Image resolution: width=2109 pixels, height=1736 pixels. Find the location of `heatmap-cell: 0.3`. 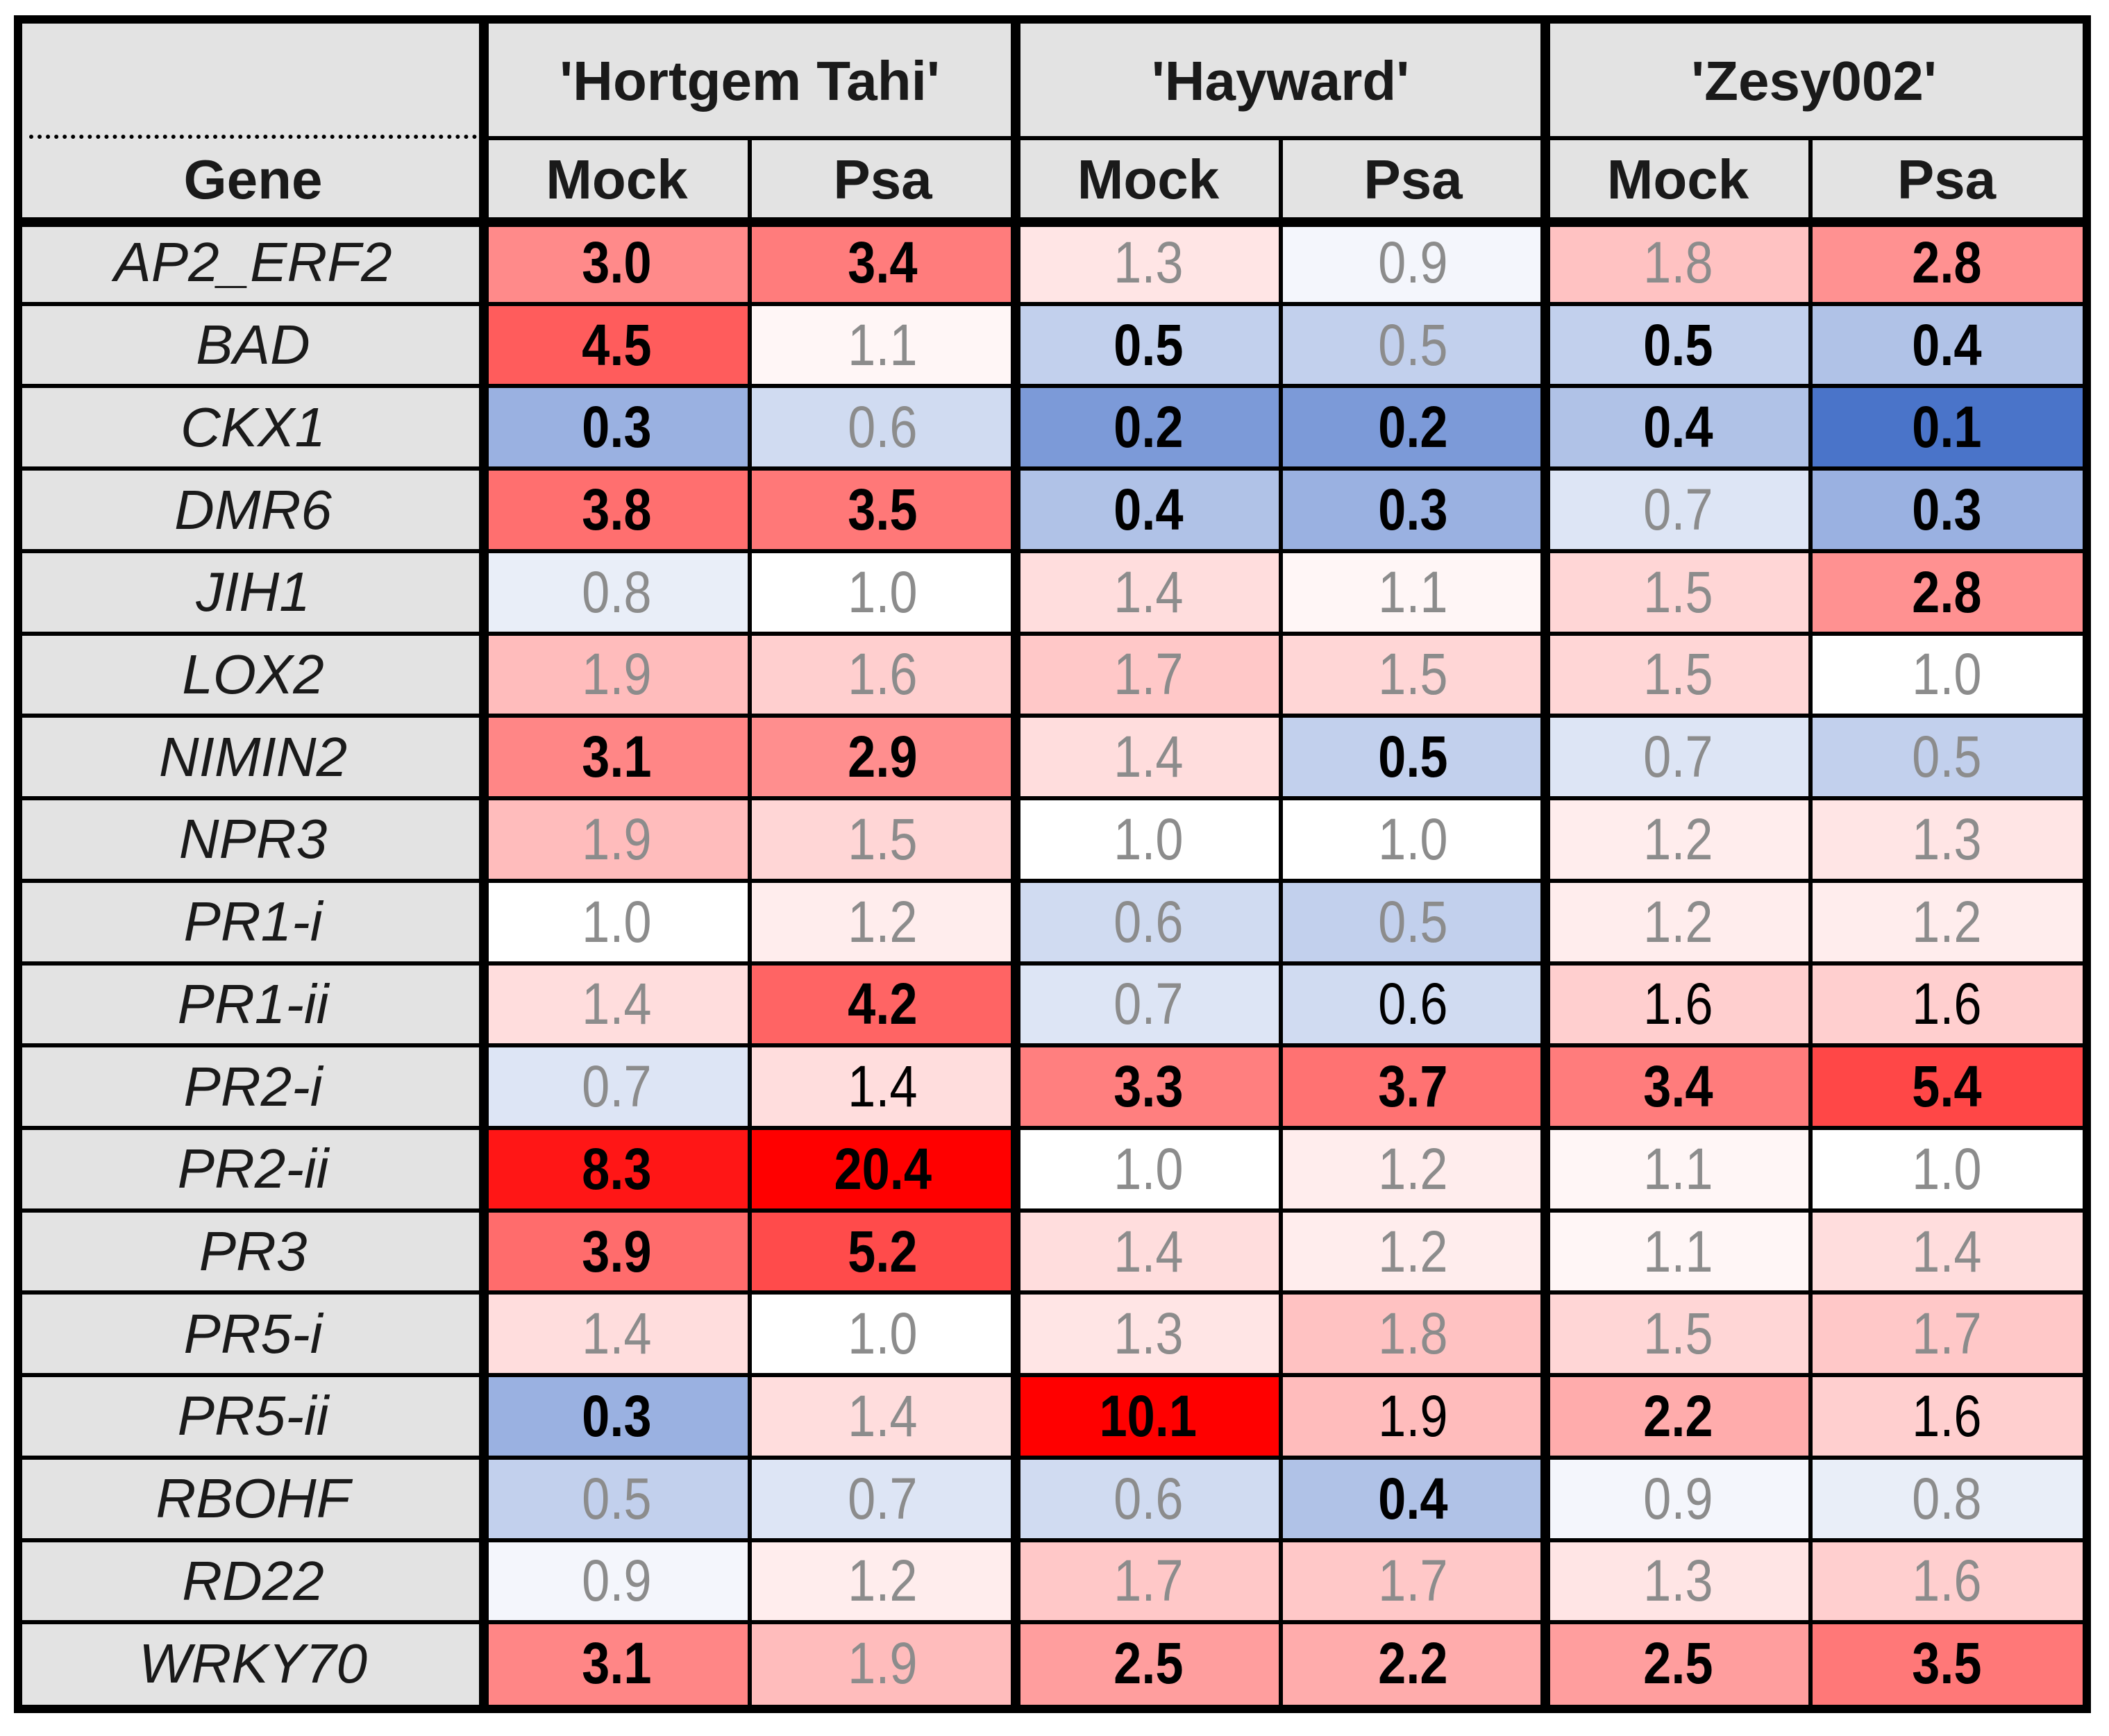

heatmap-cell: 0.3 is located at coordinates (617, 427).